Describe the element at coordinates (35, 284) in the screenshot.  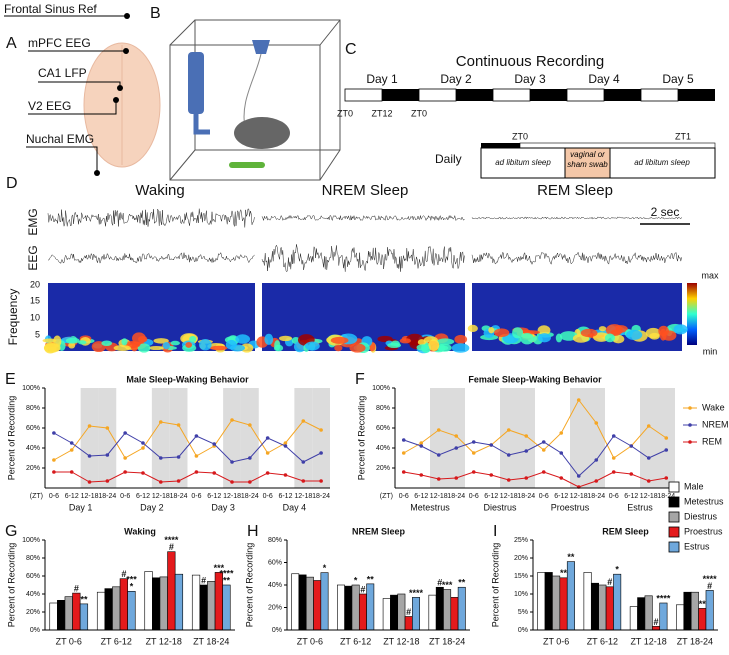
I see `spectrogram-tick: 20` at that location.